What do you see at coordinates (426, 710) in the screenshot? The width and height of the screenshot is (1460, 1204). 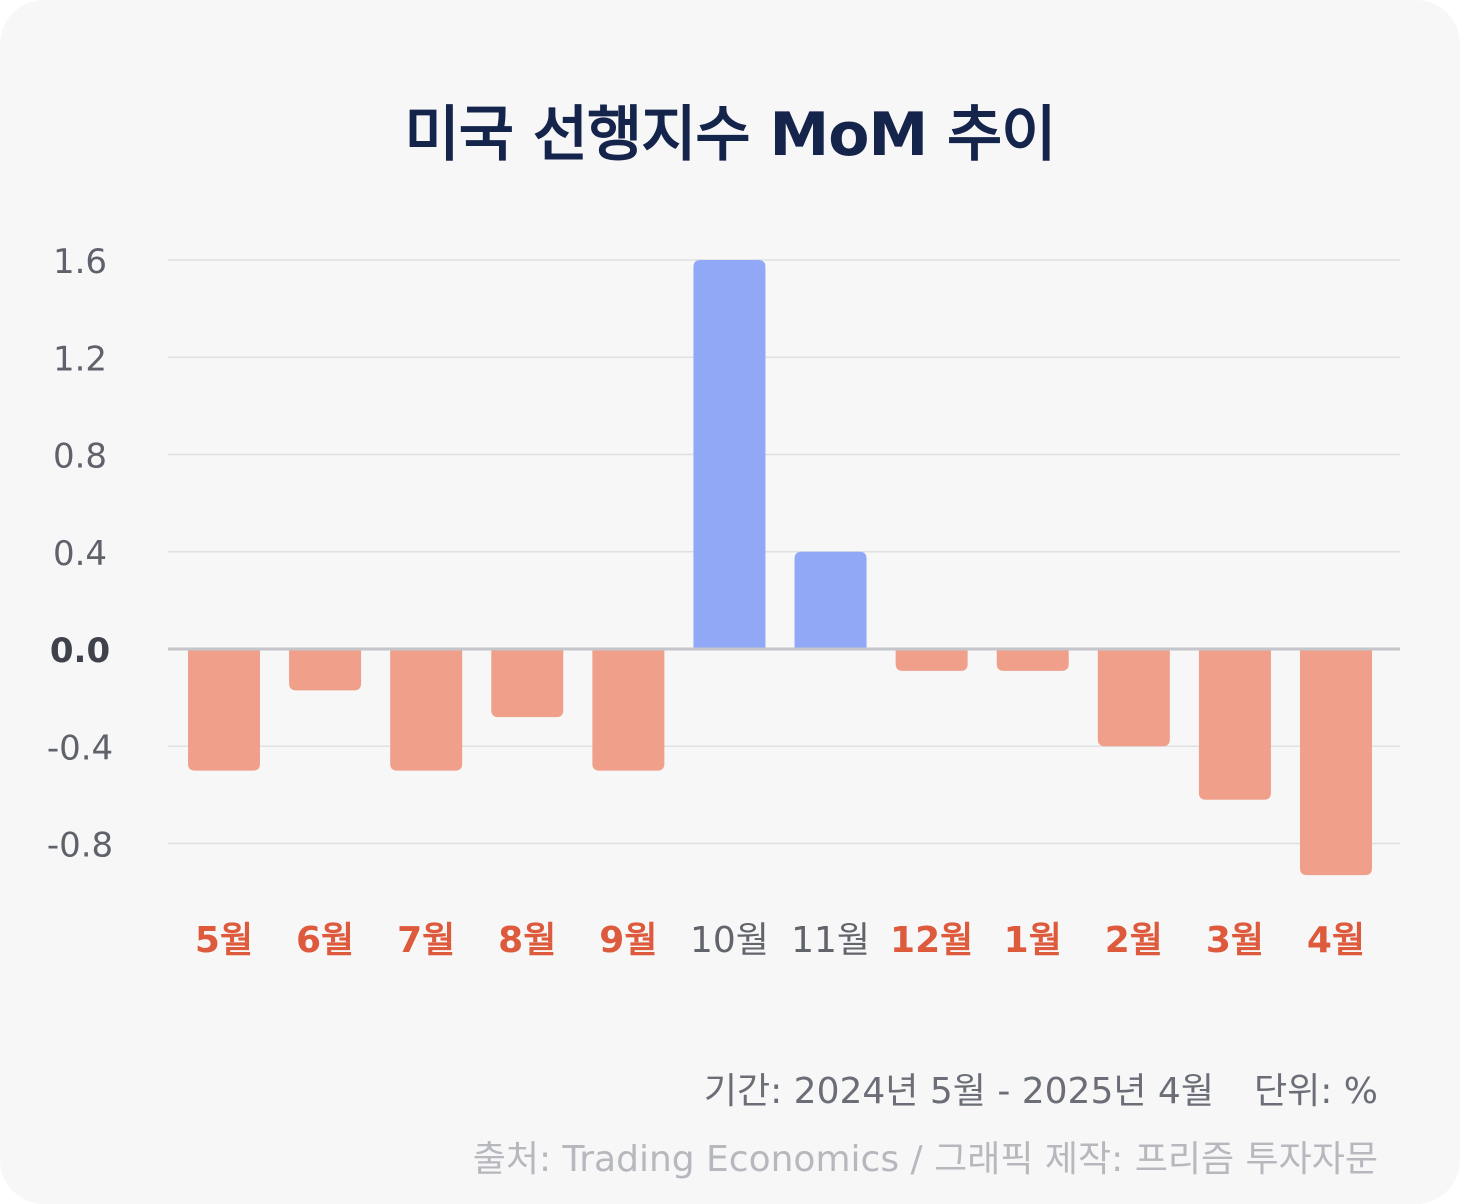 I see `bar-7월` at bounding box center [426, 710].